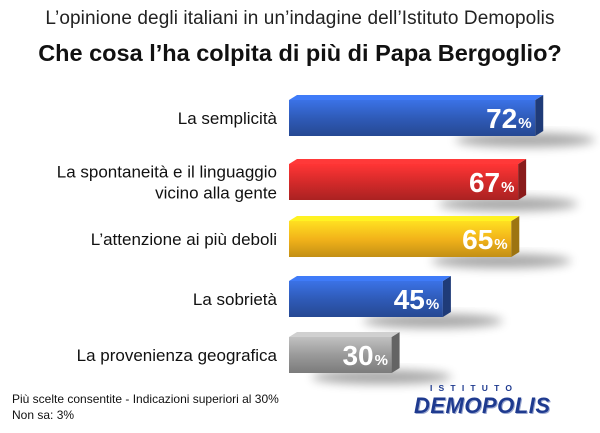 The width and height of the screenshot is (600, 433). What do you see at coordinates (484, 182) in the screenshot?
I see `data-label: 67` at bounding box center [484, 182].